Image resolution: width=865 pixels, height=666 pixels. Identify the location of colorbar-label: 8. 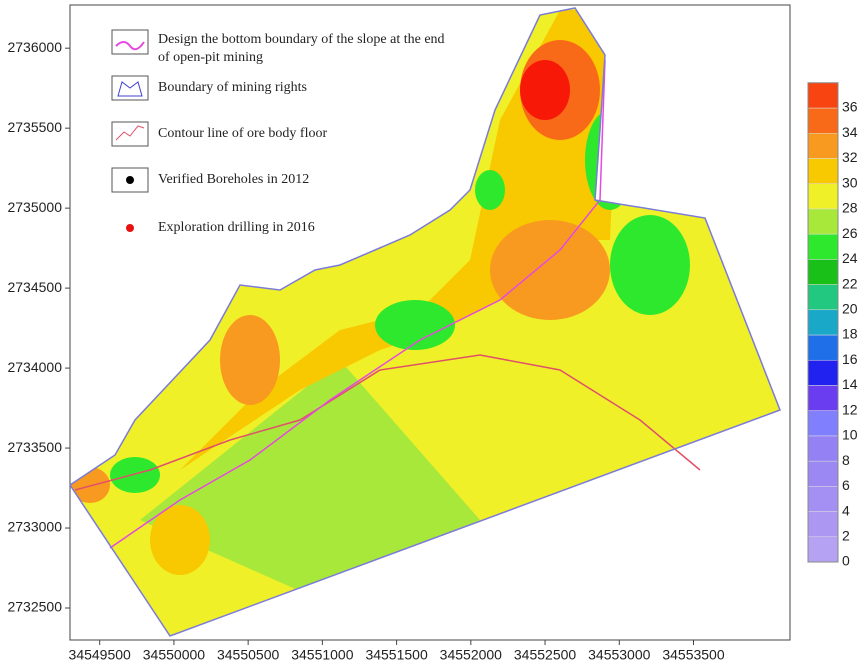
(846, 460).